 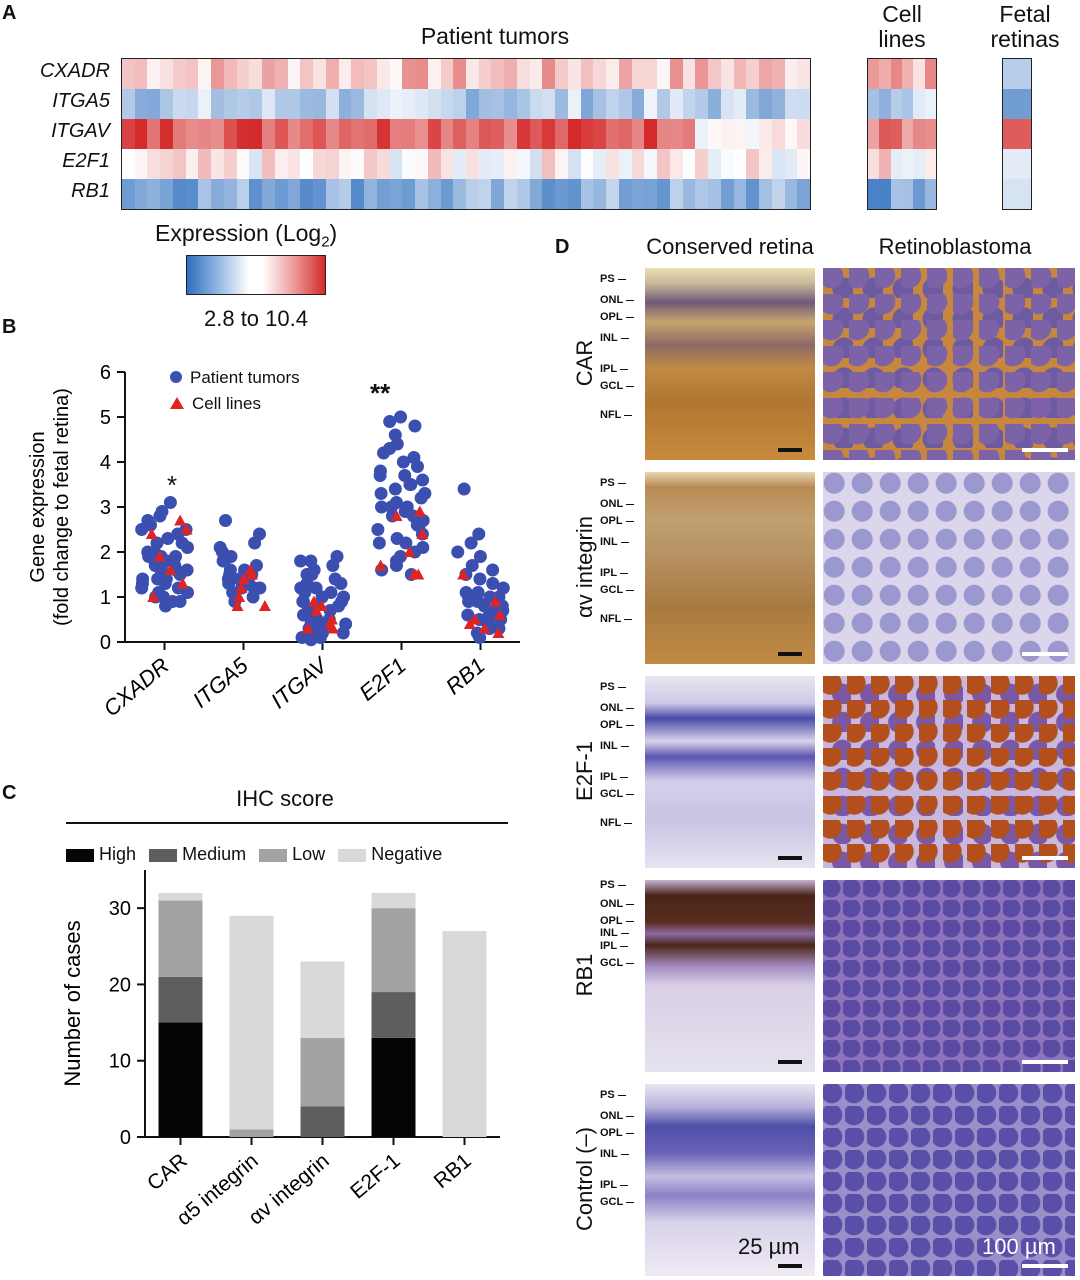 I want to click on y-tick-label: 2, so click(x=105, y=553).